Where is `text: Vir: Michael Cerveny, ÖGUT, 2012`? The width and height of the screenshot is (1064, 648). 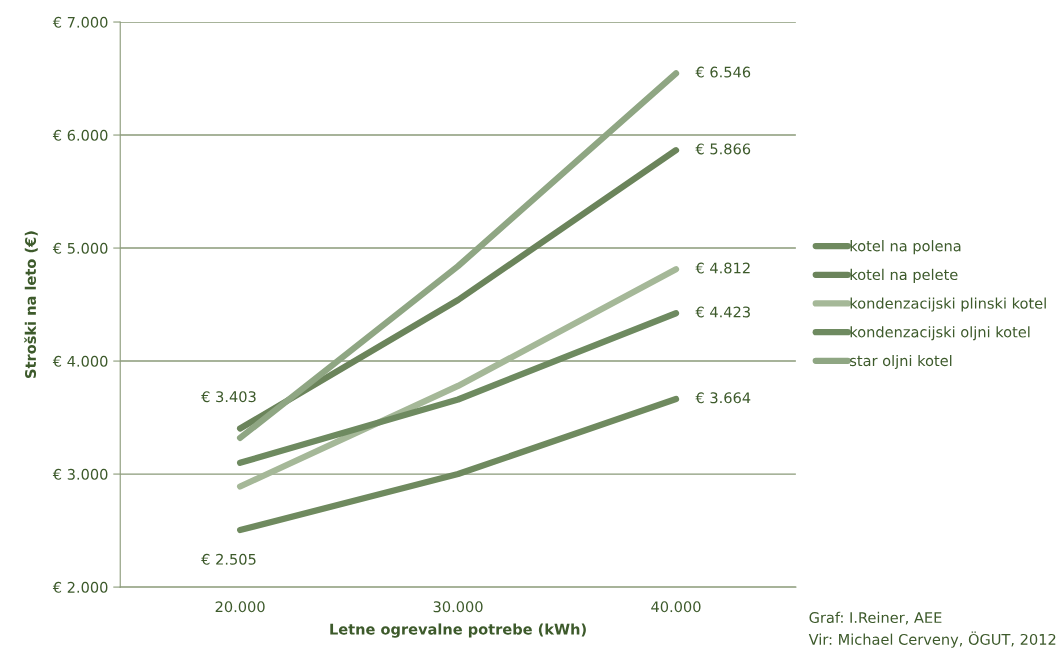
text: Vir: Michael Cerveny, ÖGUT, 2012 is located at coordinates (932, 639).